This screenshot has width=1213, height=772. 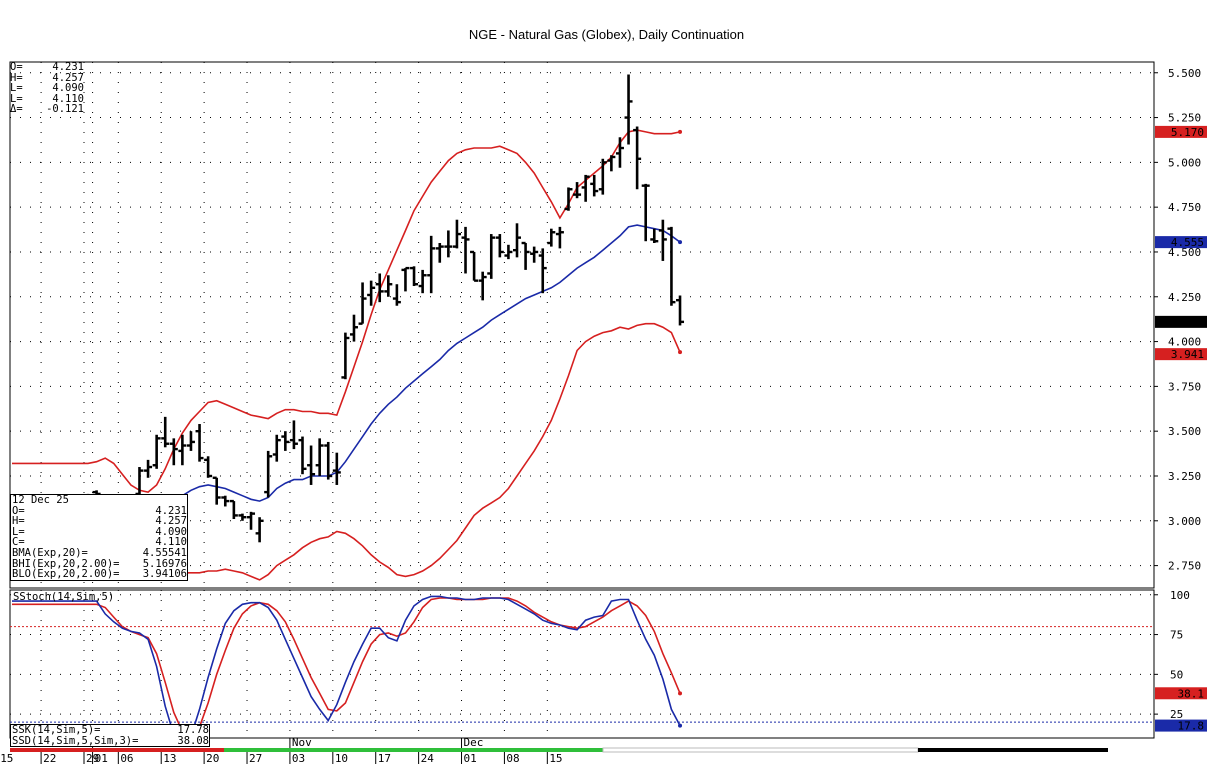 What do you see at coordinates (64, 597) in the screenshot?
I see `stoch-panel-title: SStoch(14,Sim,5)` at bounding box center [64, 597].